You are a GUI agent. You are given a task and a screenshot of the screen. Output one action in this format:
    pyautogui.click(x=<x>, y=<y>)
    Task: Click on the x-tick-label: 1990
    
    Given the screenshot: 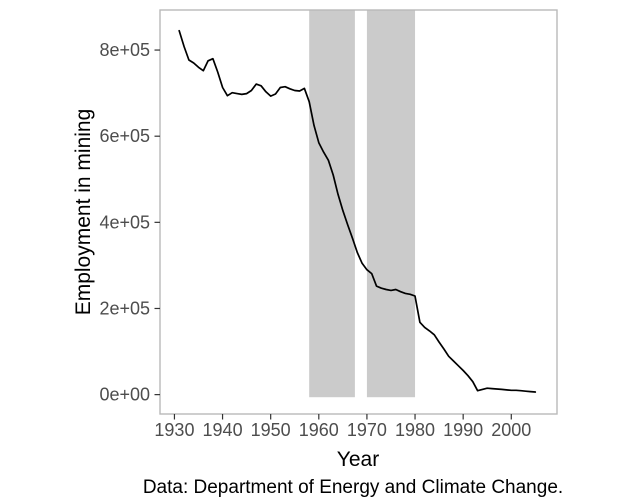 What is the action you would take?
    pyautogui.click(x=463, y=430)
    